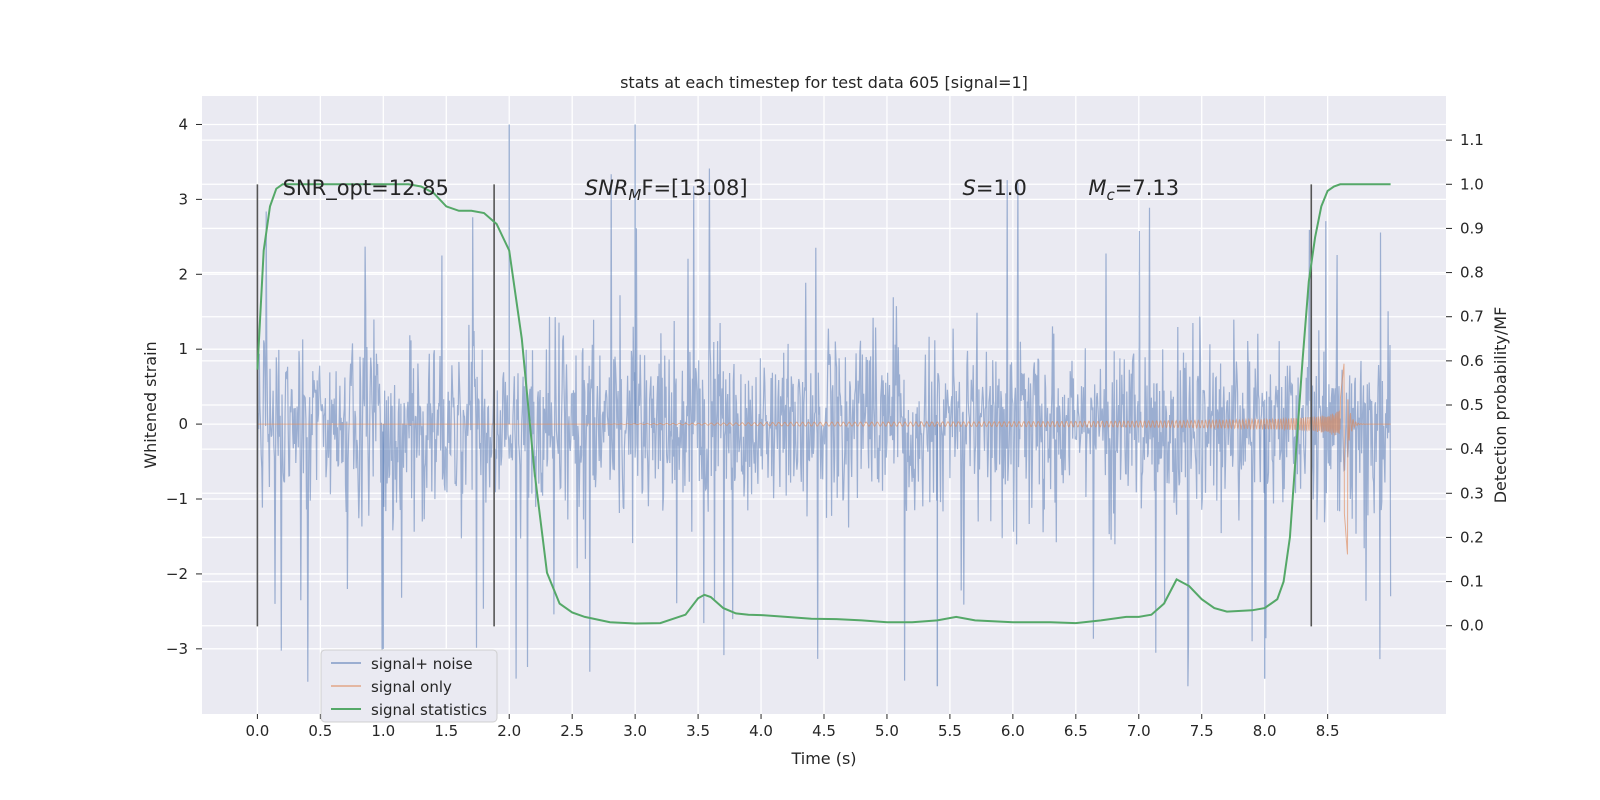 This screenshot has width=1600, height=800. I want to click on x-tick-label: 1.5, so click(446, 731).